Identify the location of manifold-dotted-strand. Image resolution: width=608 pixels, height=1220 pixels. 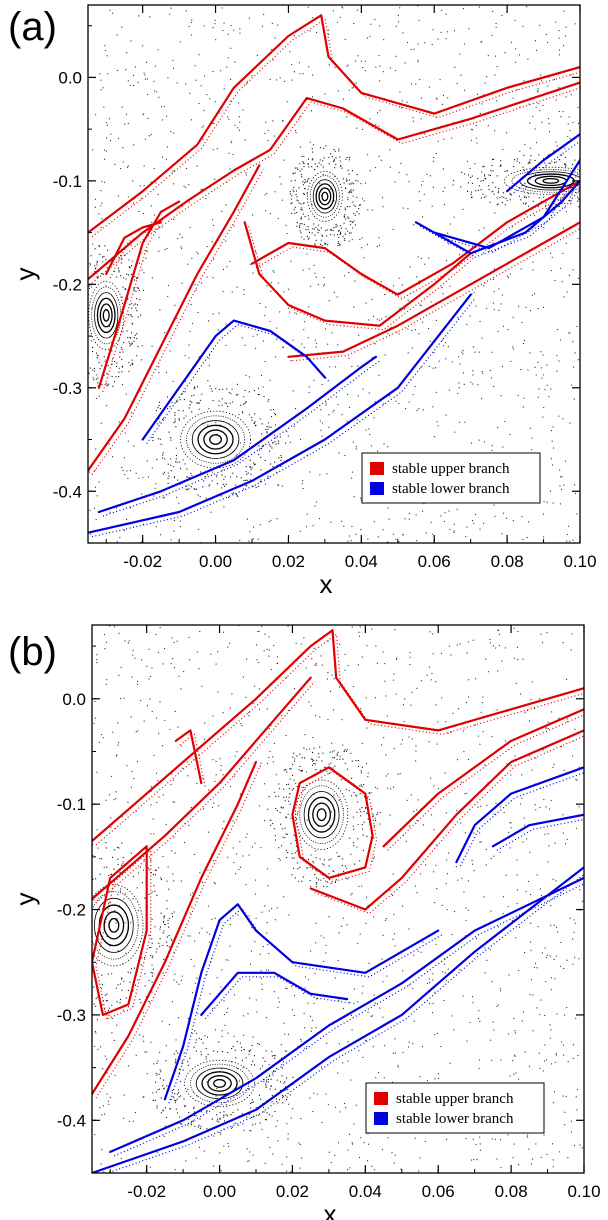
(499, 223).